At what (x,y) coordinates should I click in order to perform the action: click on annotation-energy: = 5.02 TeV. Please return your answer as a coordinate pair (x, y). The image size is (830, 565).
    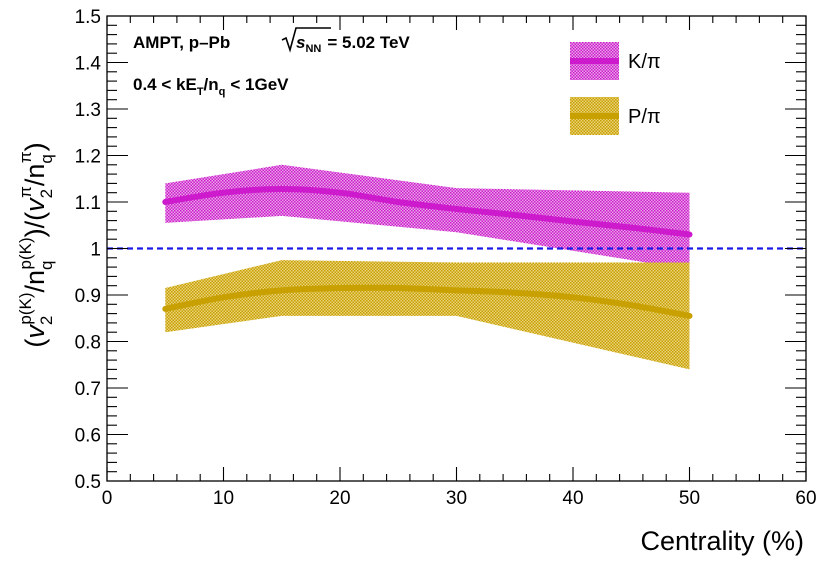
    Looking at the image, I should click on (368, 42).